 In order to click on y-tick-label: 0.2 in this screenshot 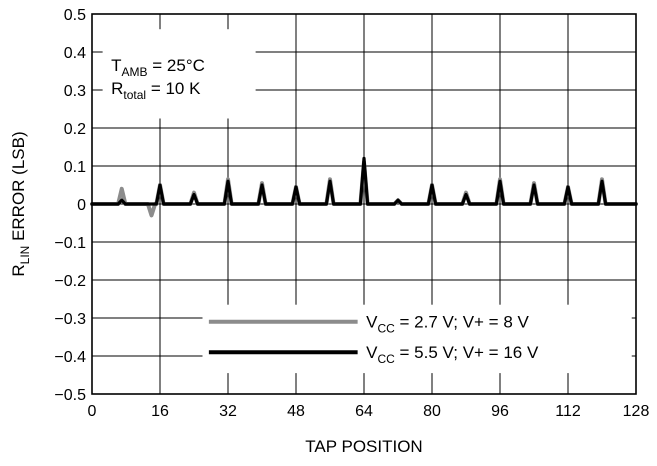, I will do `click(75, 129)`.